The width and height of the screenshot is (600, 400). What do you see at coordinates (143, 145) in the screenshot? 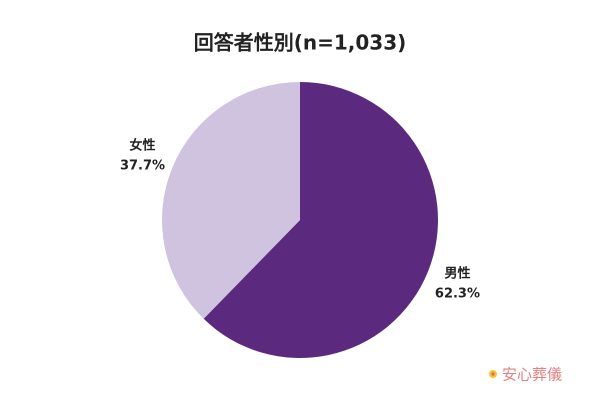
I see `slice-label: 女性` at bounding box center [143, 145].